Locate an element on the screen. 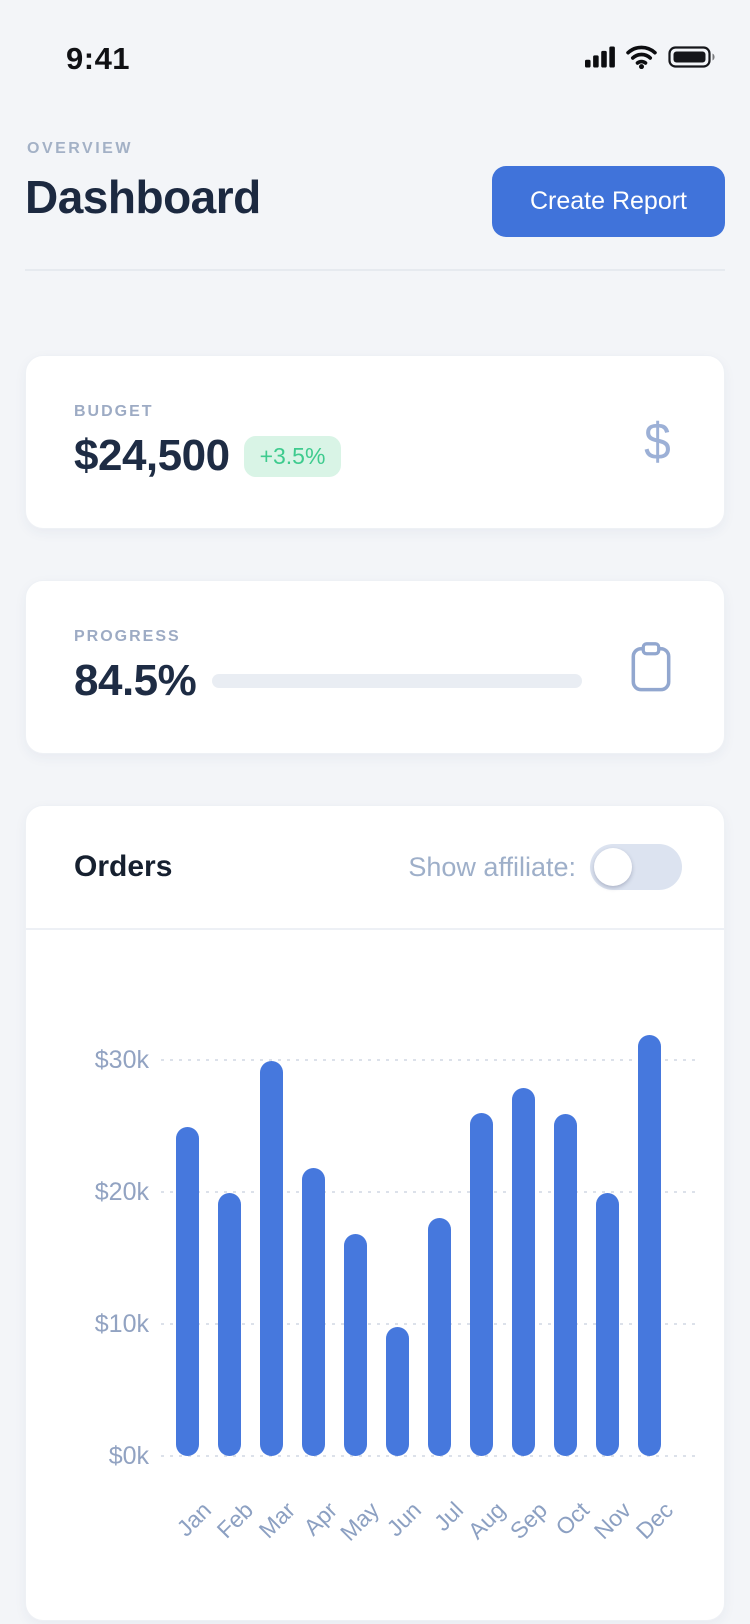  y-axis-tick-label: $30k is located at coordinates (121, 1060).